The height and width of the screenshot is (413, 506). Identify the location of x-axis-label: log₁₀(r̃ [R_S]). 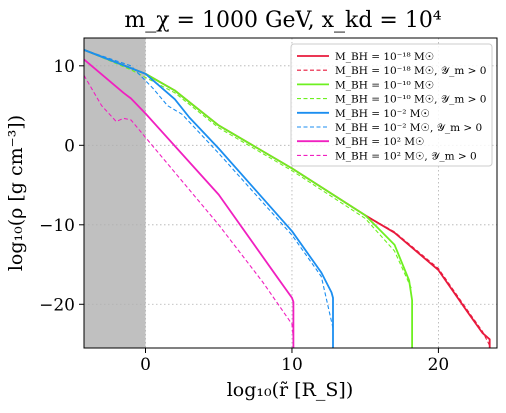
(290, 390).